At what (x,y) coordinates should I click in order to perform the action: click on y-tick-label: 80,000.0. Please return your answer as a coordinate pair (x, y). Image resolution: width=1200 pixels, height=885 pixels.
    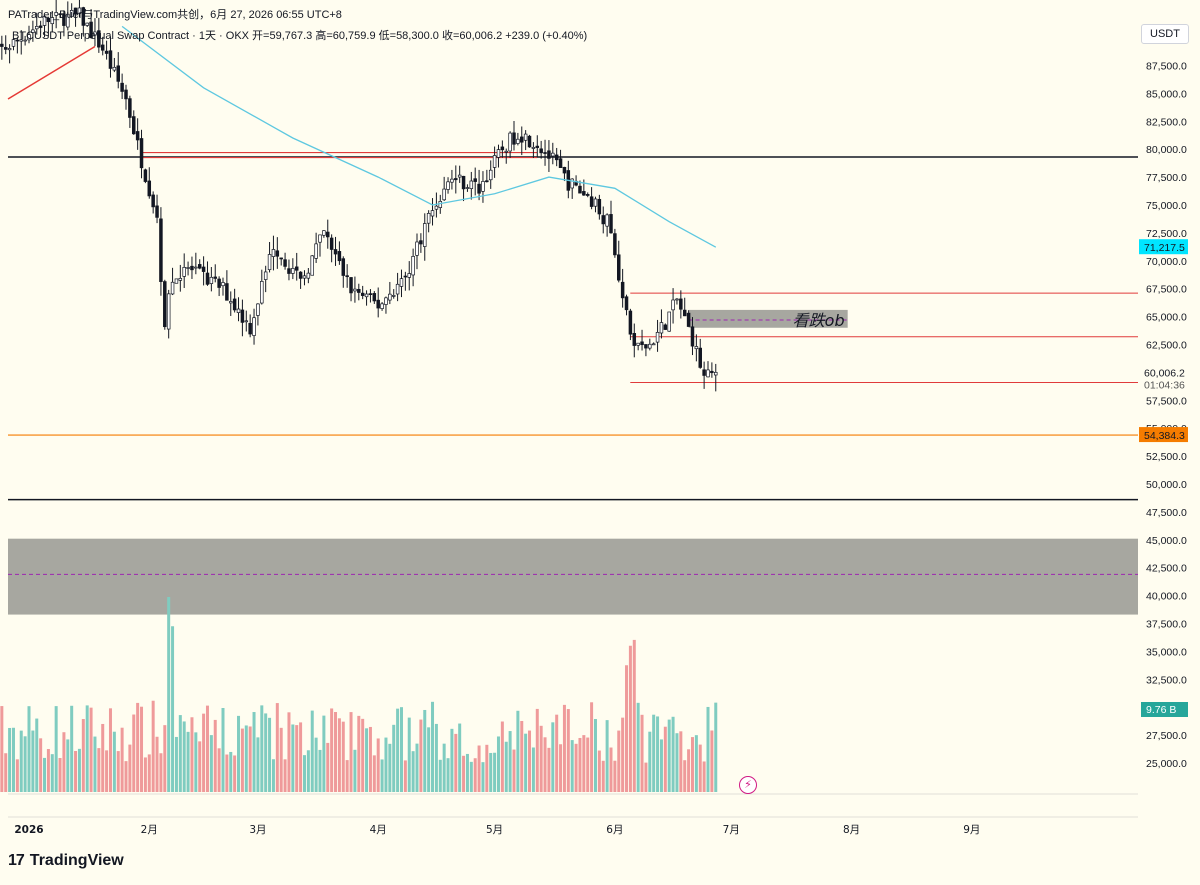
    Looking at the image, I should click on (1166, 150).